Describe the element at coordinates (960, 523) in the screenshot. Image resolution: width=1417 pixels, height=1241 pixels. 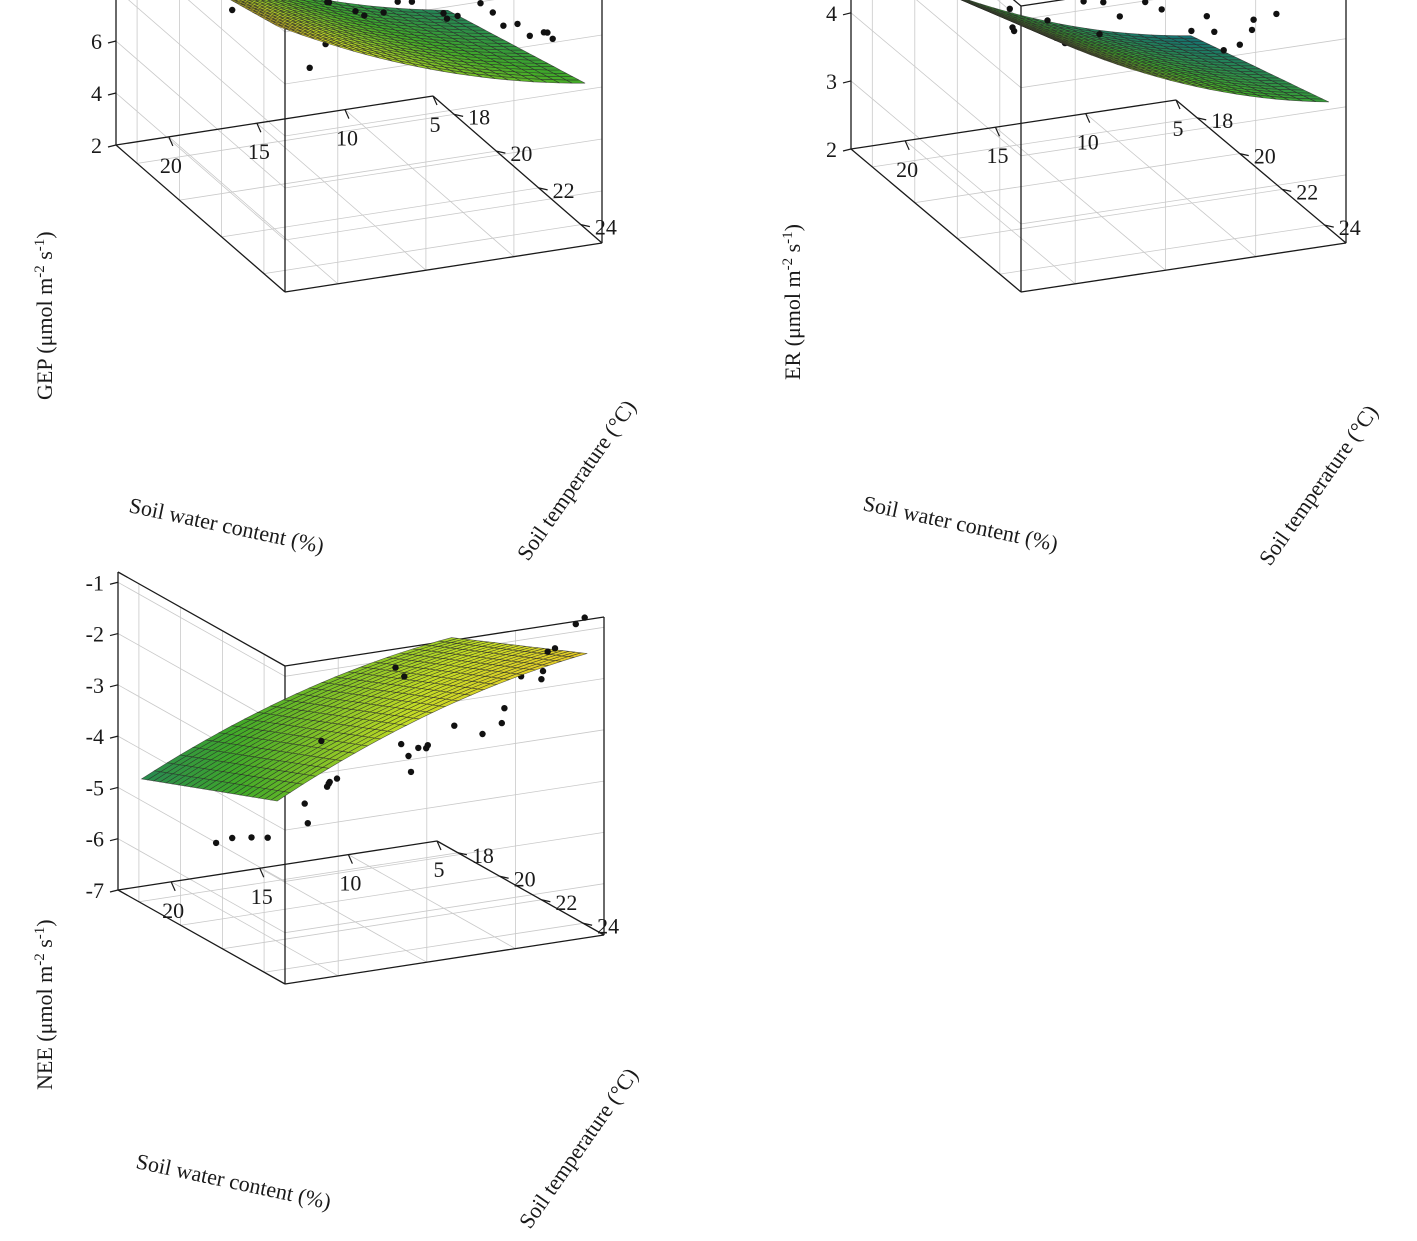
I see `er-x-axis-label: Soil water content (%)` at that location.